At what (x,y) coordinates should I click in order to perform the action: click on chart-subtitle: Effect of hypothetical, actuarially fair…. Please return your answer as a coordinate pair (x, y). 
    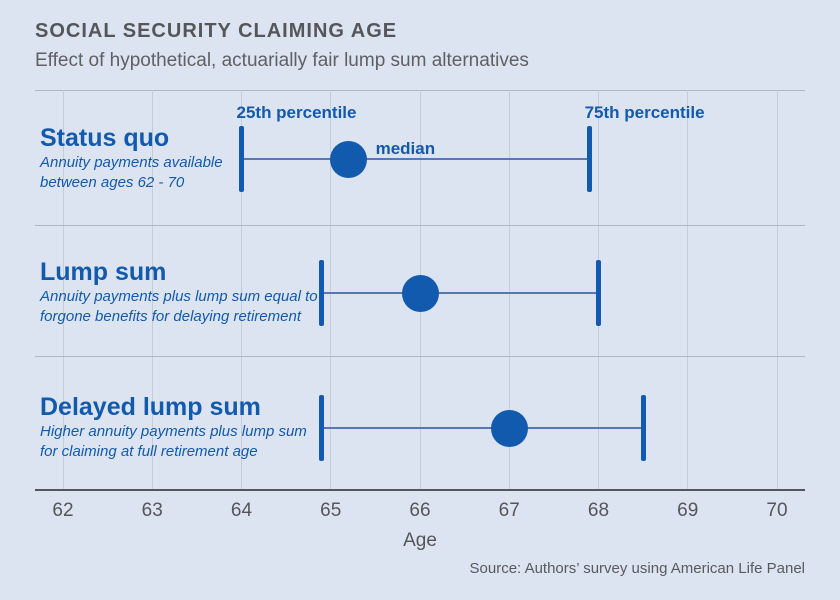
    Looking at the image, I should click on (282, 60).